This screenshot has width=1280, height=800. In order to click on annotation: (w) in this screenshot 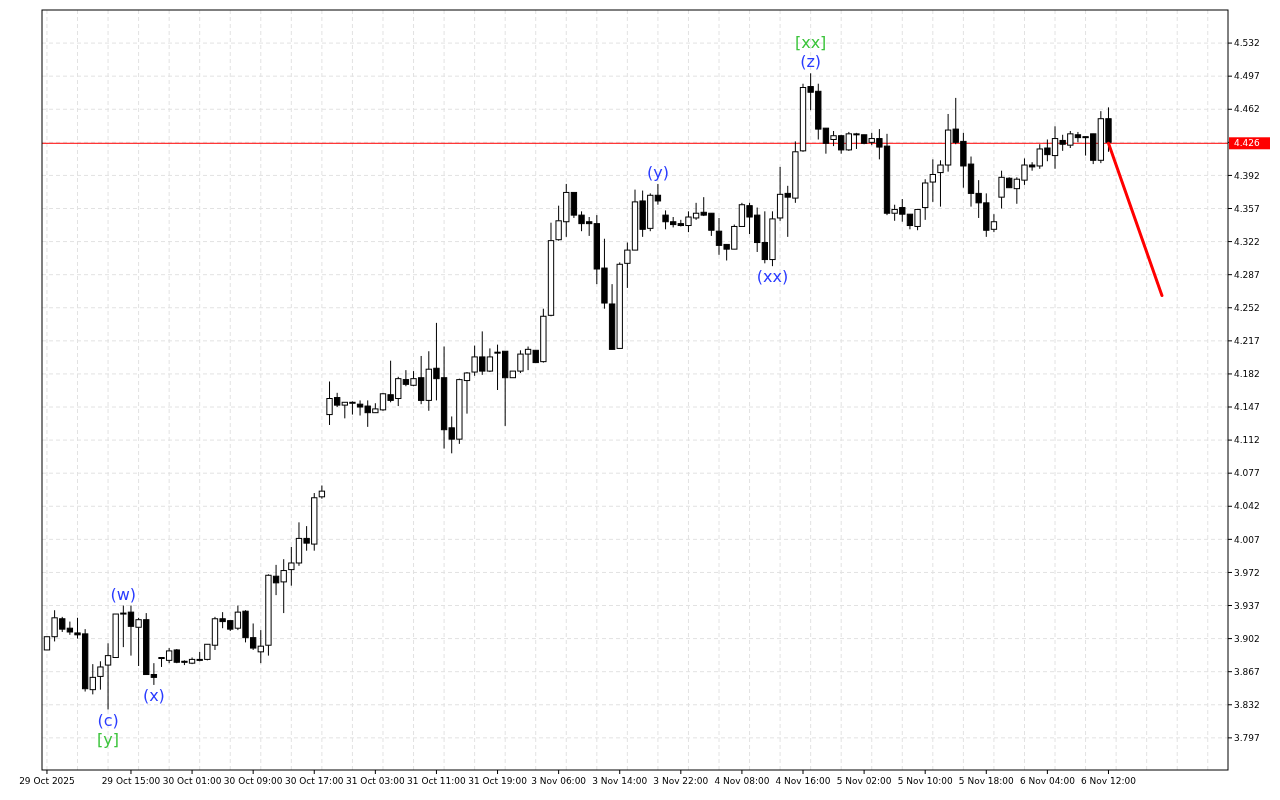, I will do `click(123, 594)`.